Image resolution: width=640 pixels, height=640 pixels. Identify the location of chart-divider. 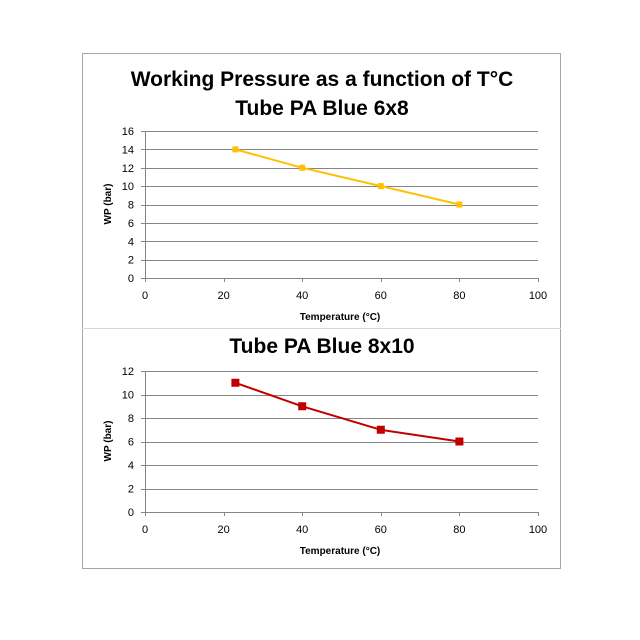
(321, 328).